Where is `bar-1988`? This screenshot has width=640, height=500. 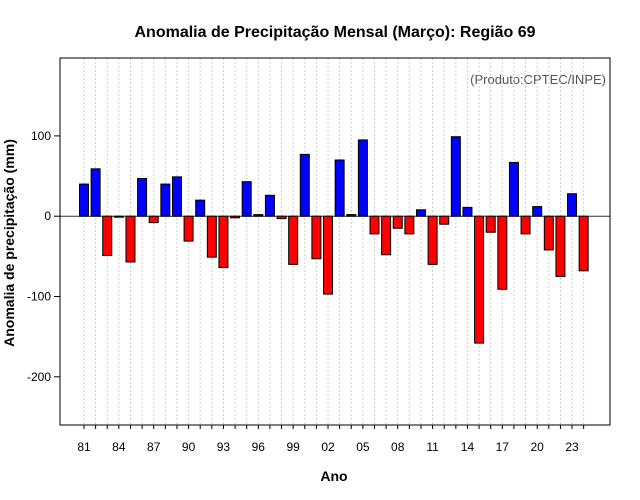 bar-1988 is located at coordinates (165, 200).